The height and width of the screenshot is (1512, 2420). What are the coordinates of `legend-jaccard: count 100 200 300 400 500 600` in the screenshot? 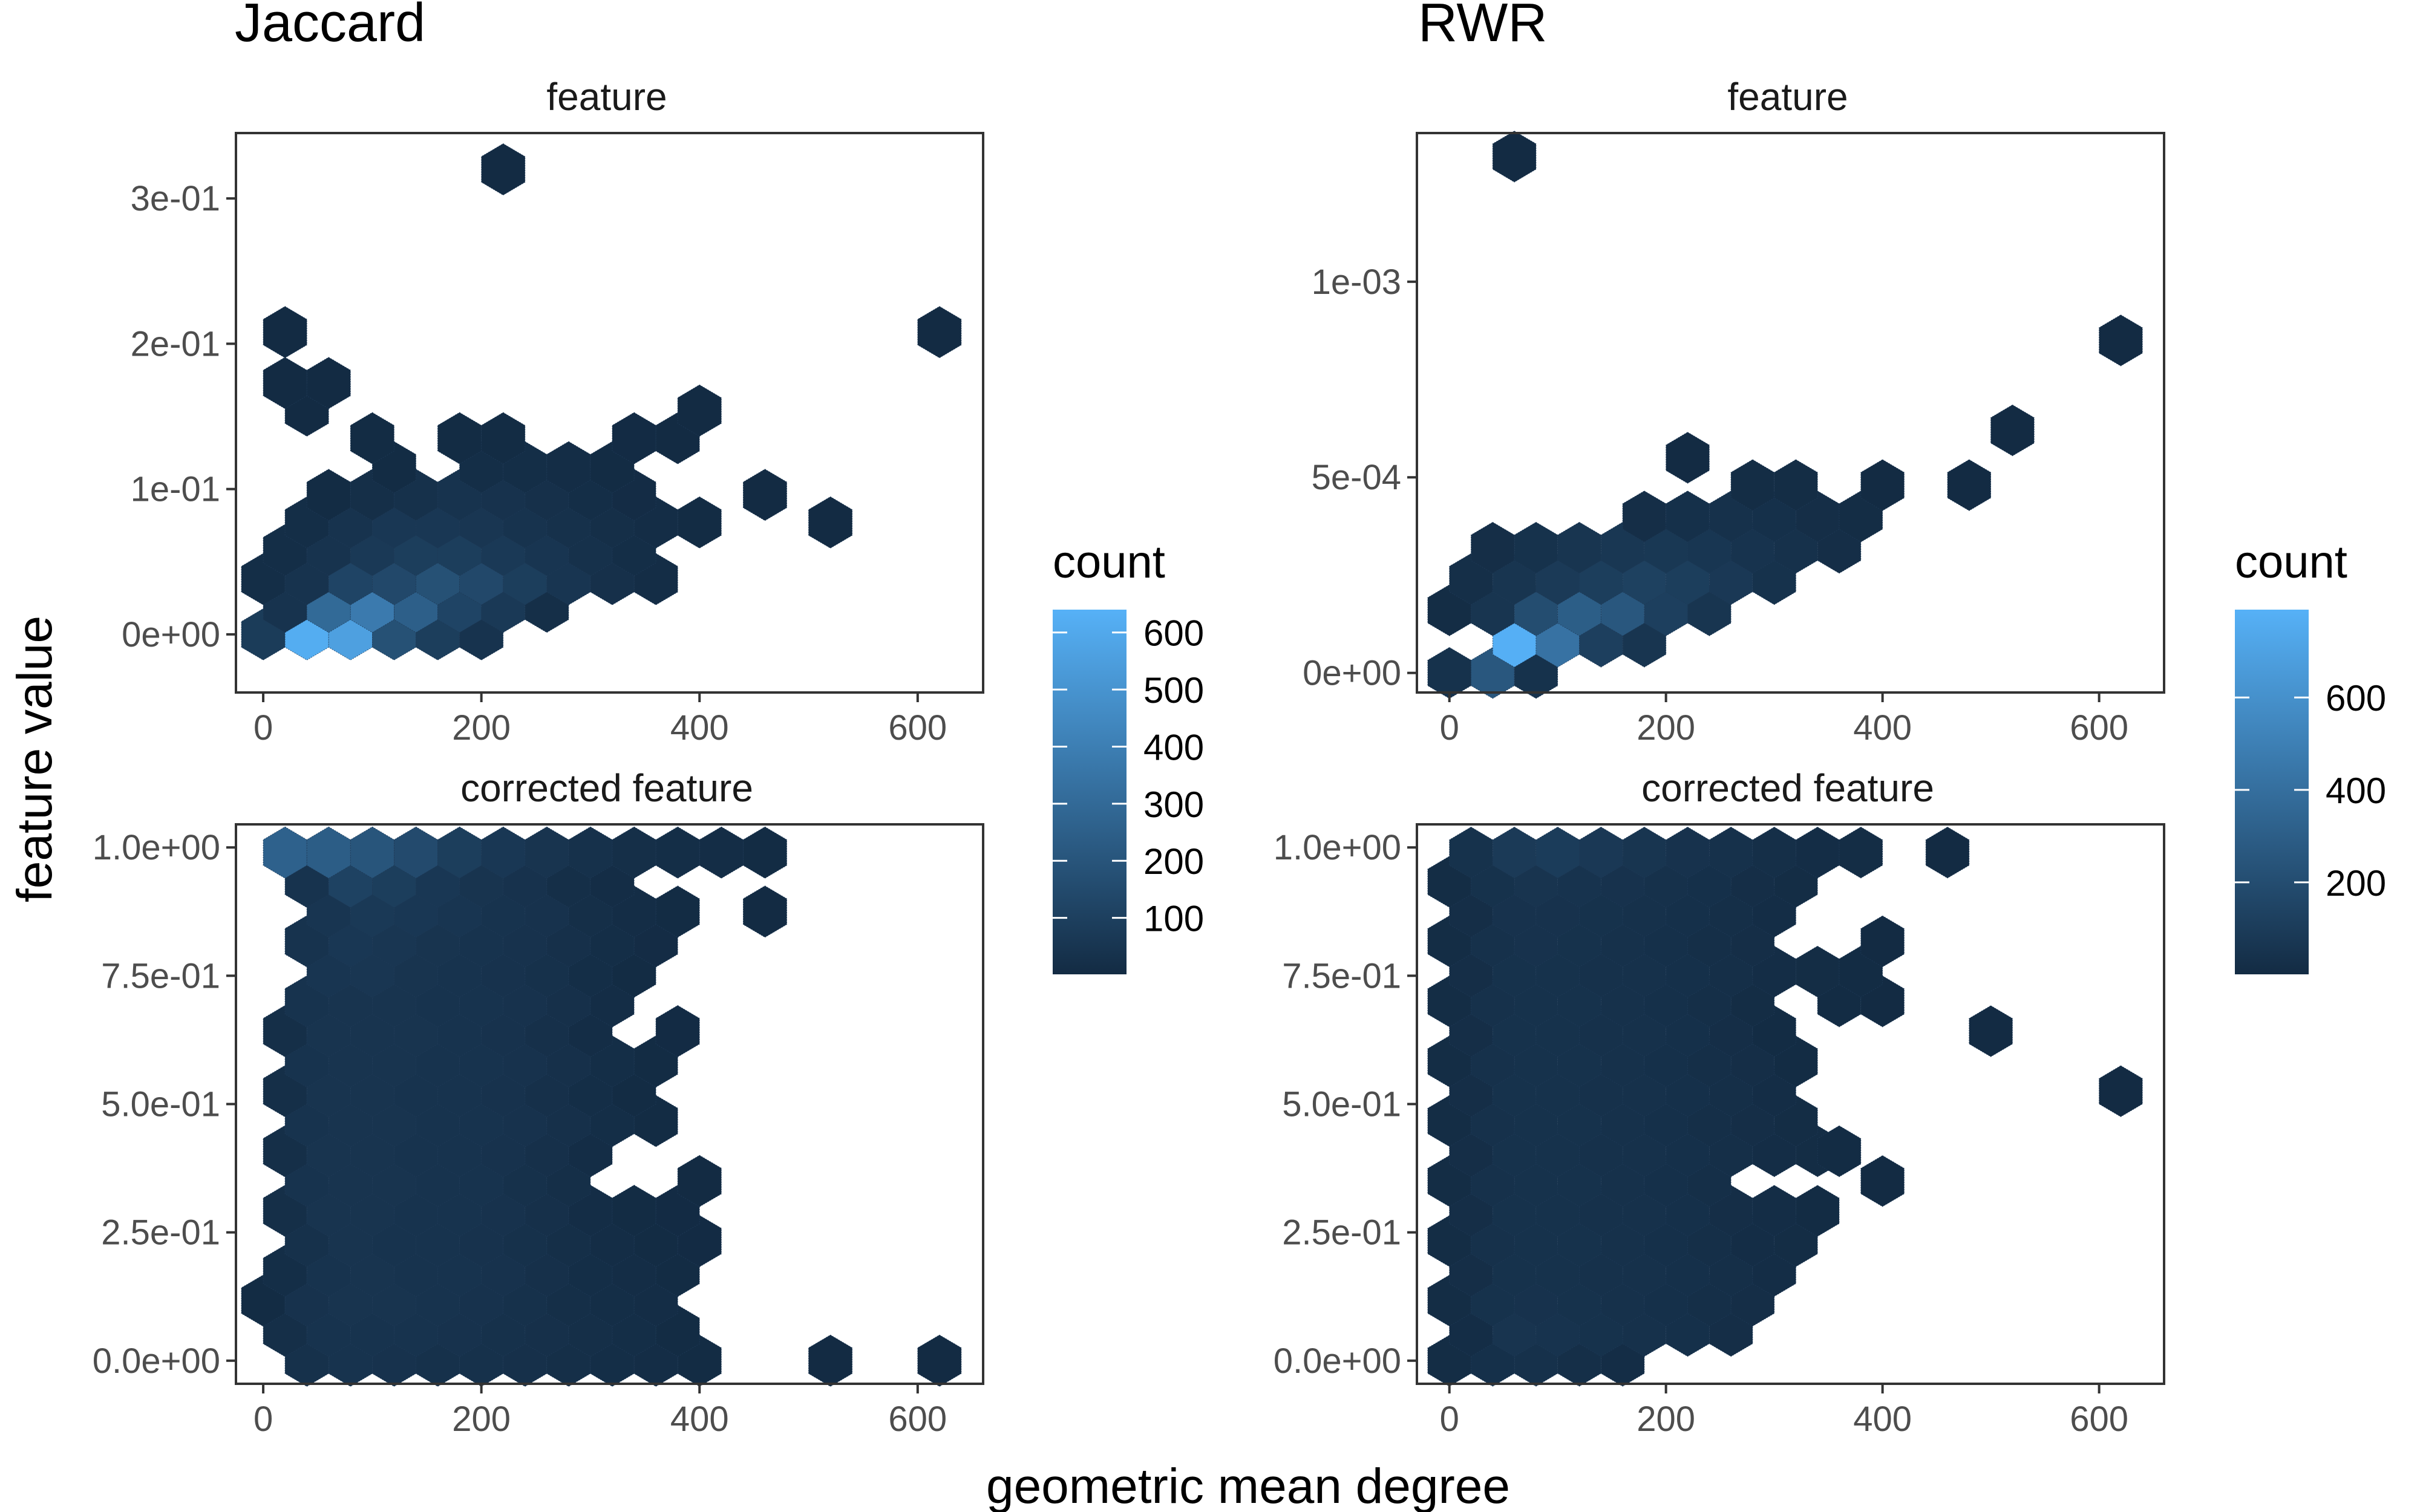 It's located at (1128, 755).